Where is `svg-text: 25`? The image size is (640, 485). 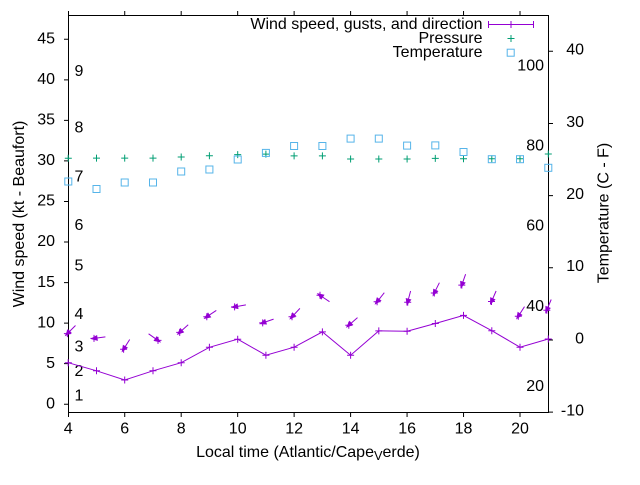 svg-text: 25 is located at coordinates (46, 201).